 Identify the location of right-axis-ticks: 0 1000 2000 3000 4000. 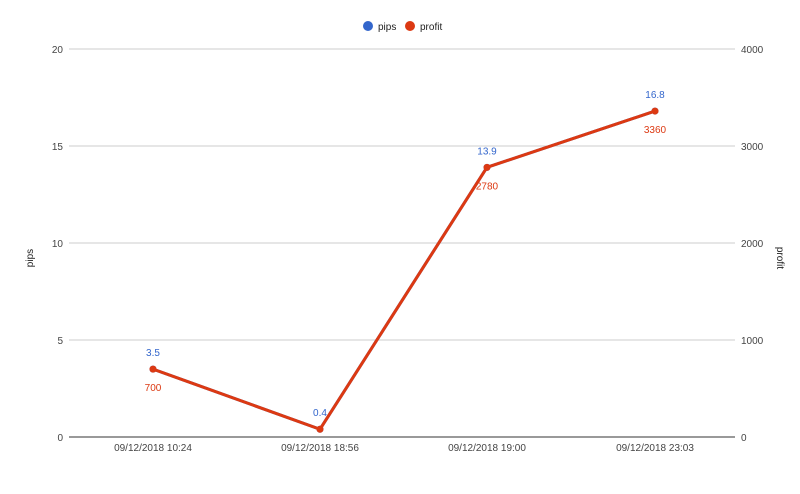
(752, 244).